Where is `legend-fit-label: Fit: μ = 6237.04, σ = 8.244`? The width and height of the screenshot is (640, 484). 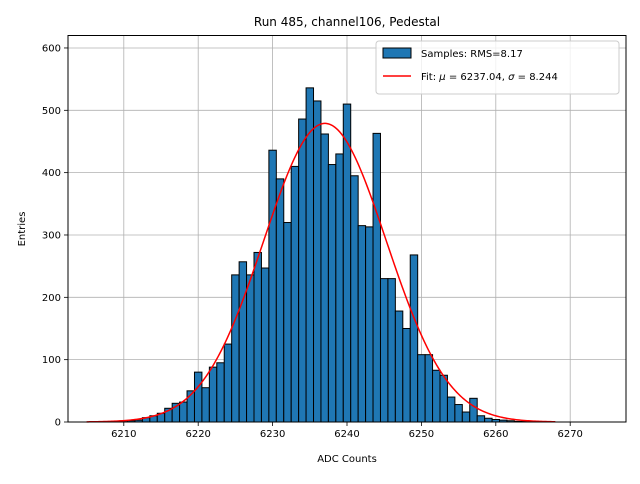
legend-fit-label: Fit: μ = 6237.04, σ = 8.244 is located at coordinates (489, 77).